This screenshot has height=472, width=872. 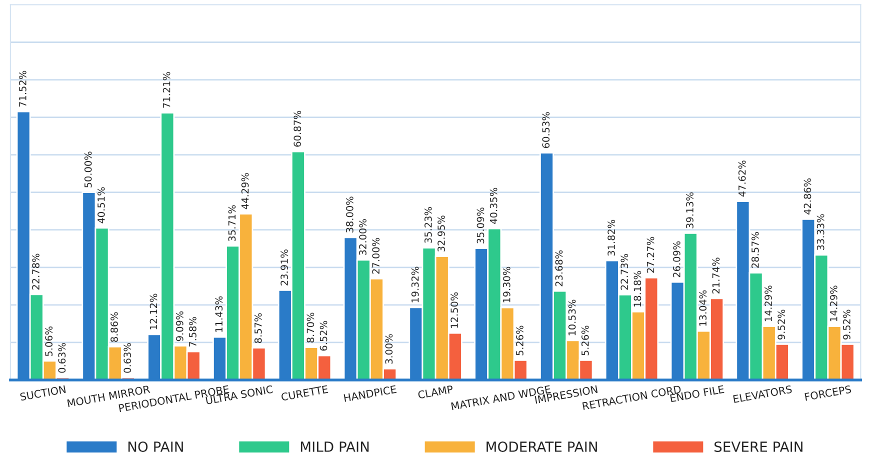 I want to click on data-label: 60.53%, so click(x=546, y=130).